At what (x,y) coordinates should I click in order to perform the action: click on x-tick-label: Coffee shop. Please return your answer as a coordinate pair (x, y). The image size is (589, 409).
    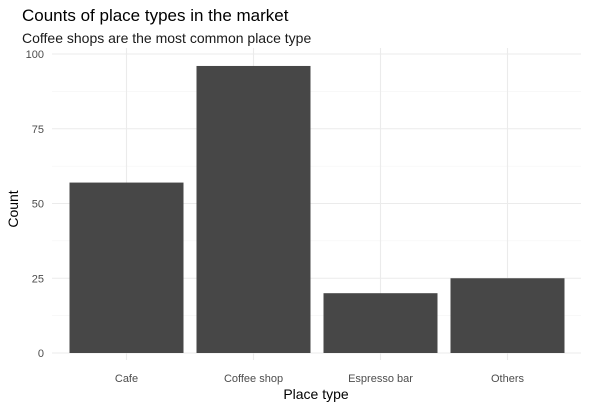
    Looking at the image, I should click on (253, 379).